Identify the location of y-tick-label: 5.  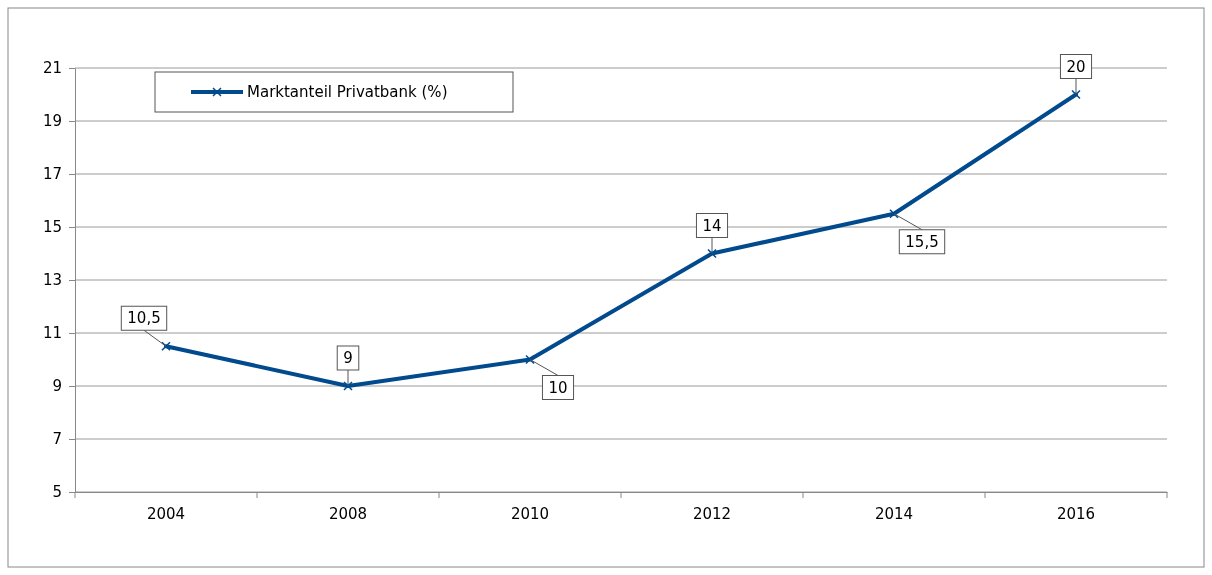
(57, 492).